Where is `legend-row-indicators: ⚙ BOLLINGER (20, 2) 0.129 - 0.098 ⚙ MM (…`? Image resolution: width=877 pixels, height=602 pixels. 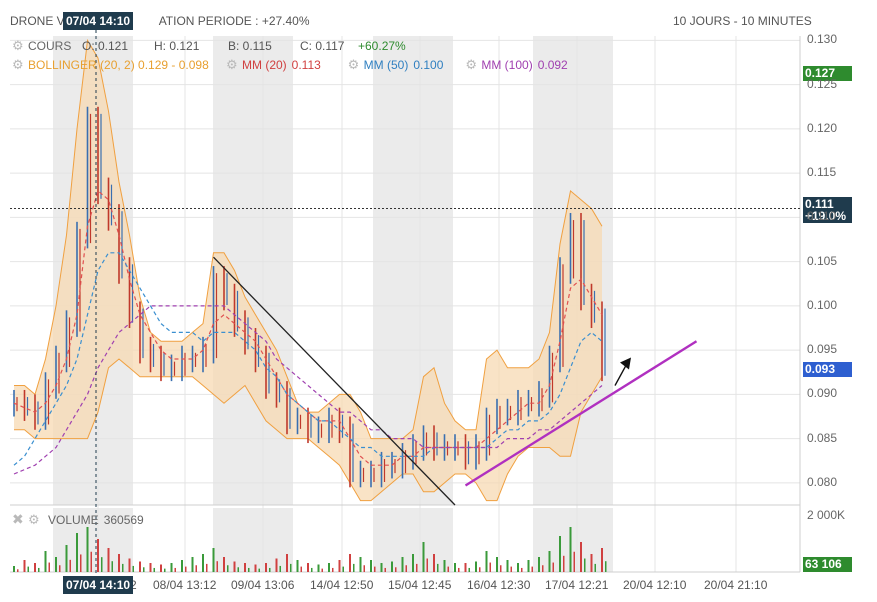
legend-row-indicators: ⚙ BOLLINGER (20, 2) 0.129 - 0.098 ⚙ MM (… is located at coordinates (290, 65).